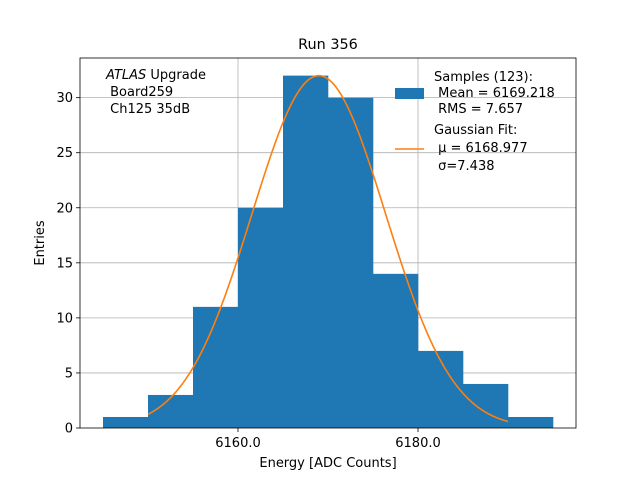  I want to click on x-axis-label: Energy [ADC Counts], so click(327, 463).